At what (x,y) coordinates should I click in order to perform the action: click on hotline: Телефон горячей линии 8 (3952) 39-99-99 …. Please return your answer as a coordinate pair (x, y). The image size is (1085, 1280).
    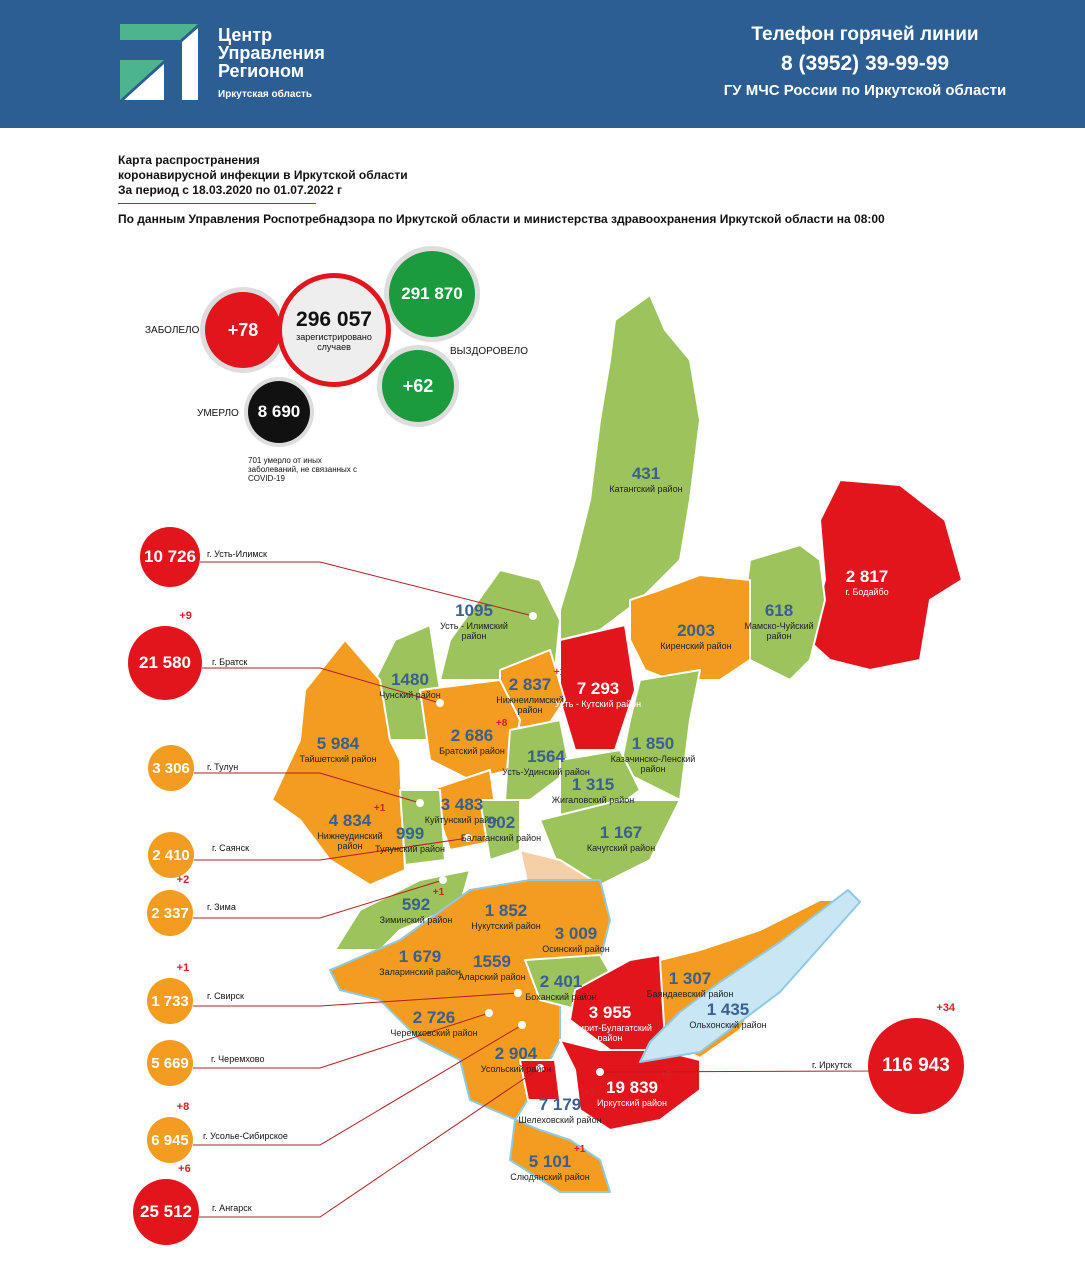
    Looking at the image, I should click on (865, 61).